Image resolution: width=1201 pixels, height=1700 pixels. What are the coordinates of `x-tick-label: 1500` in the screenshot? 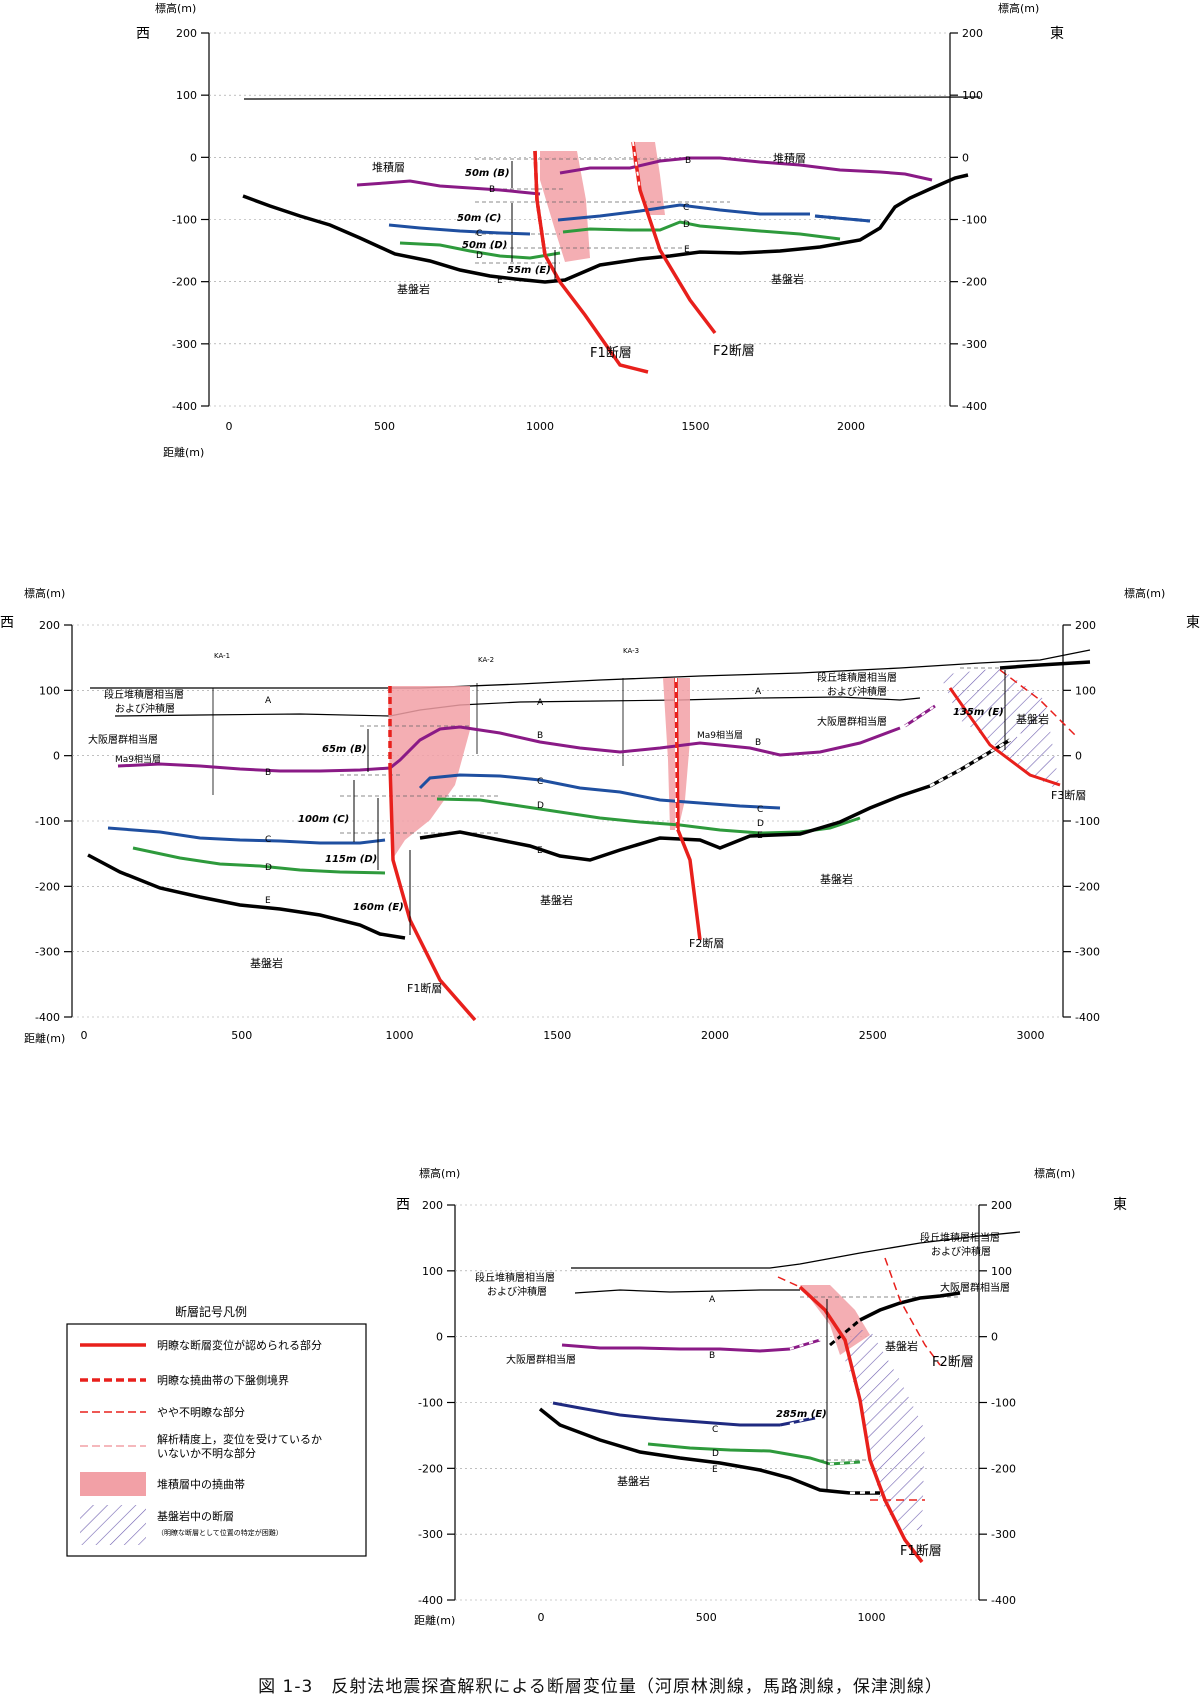 It's located at (557, 1035).